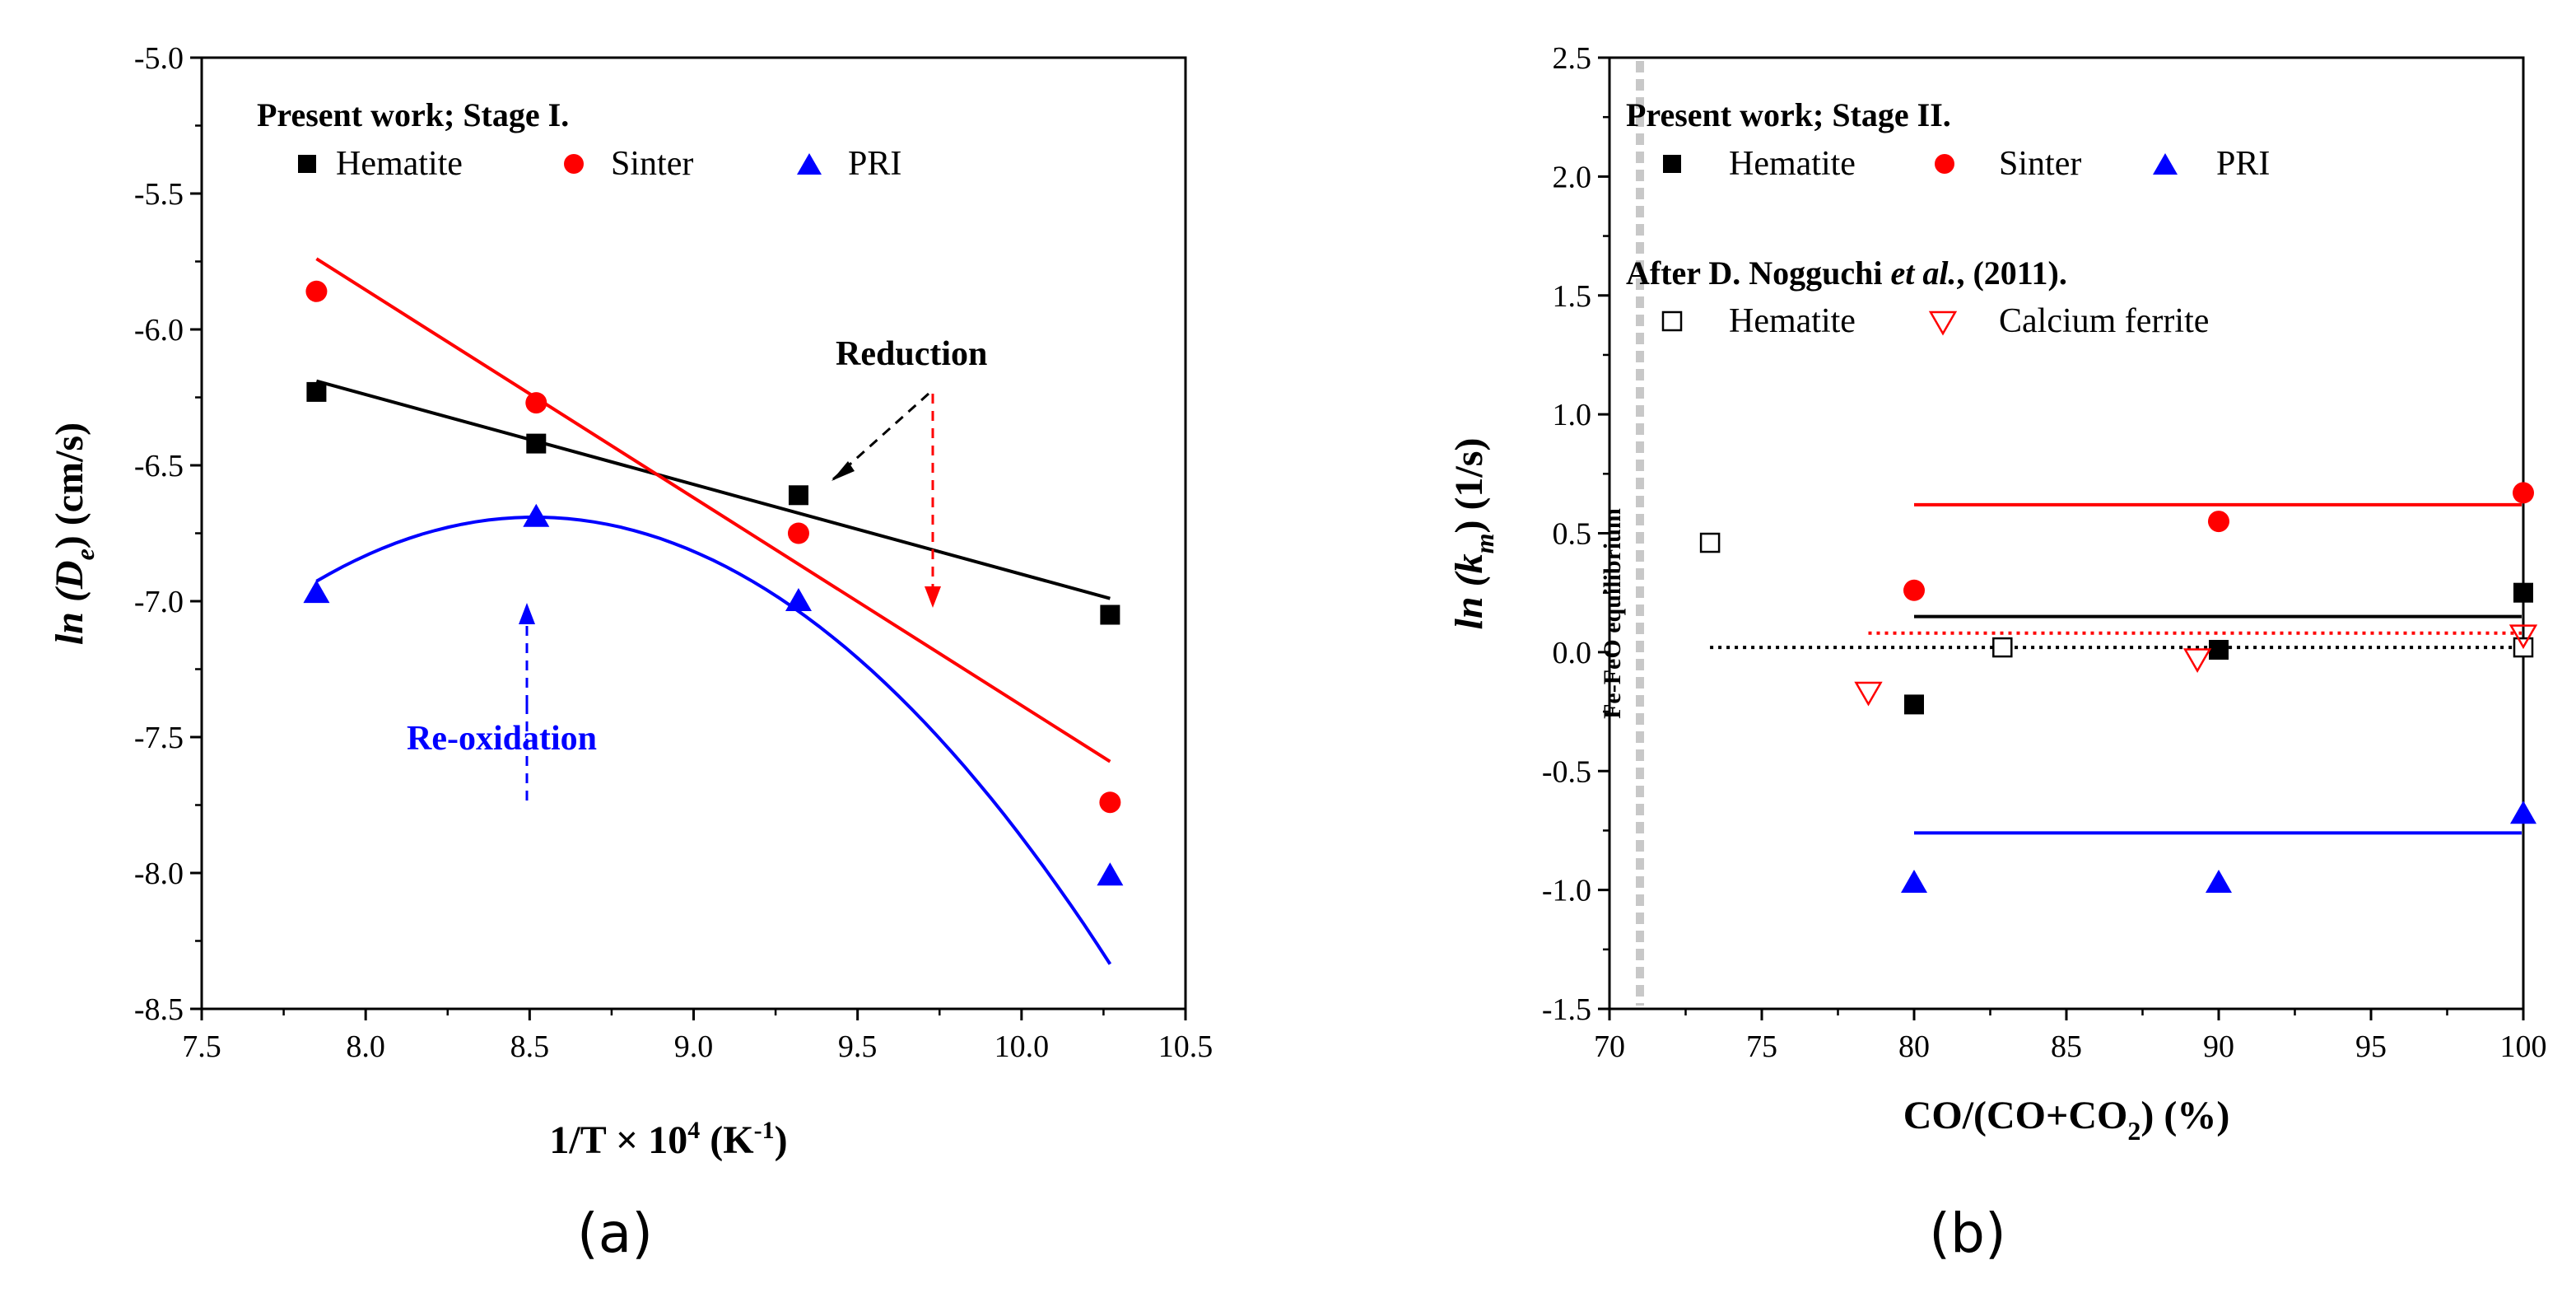  What do you see at coordinates (1572, 415) in the screenshot?
I see `panel-b-y-tick-label: 1.0` at bounding box center [1572, 415].